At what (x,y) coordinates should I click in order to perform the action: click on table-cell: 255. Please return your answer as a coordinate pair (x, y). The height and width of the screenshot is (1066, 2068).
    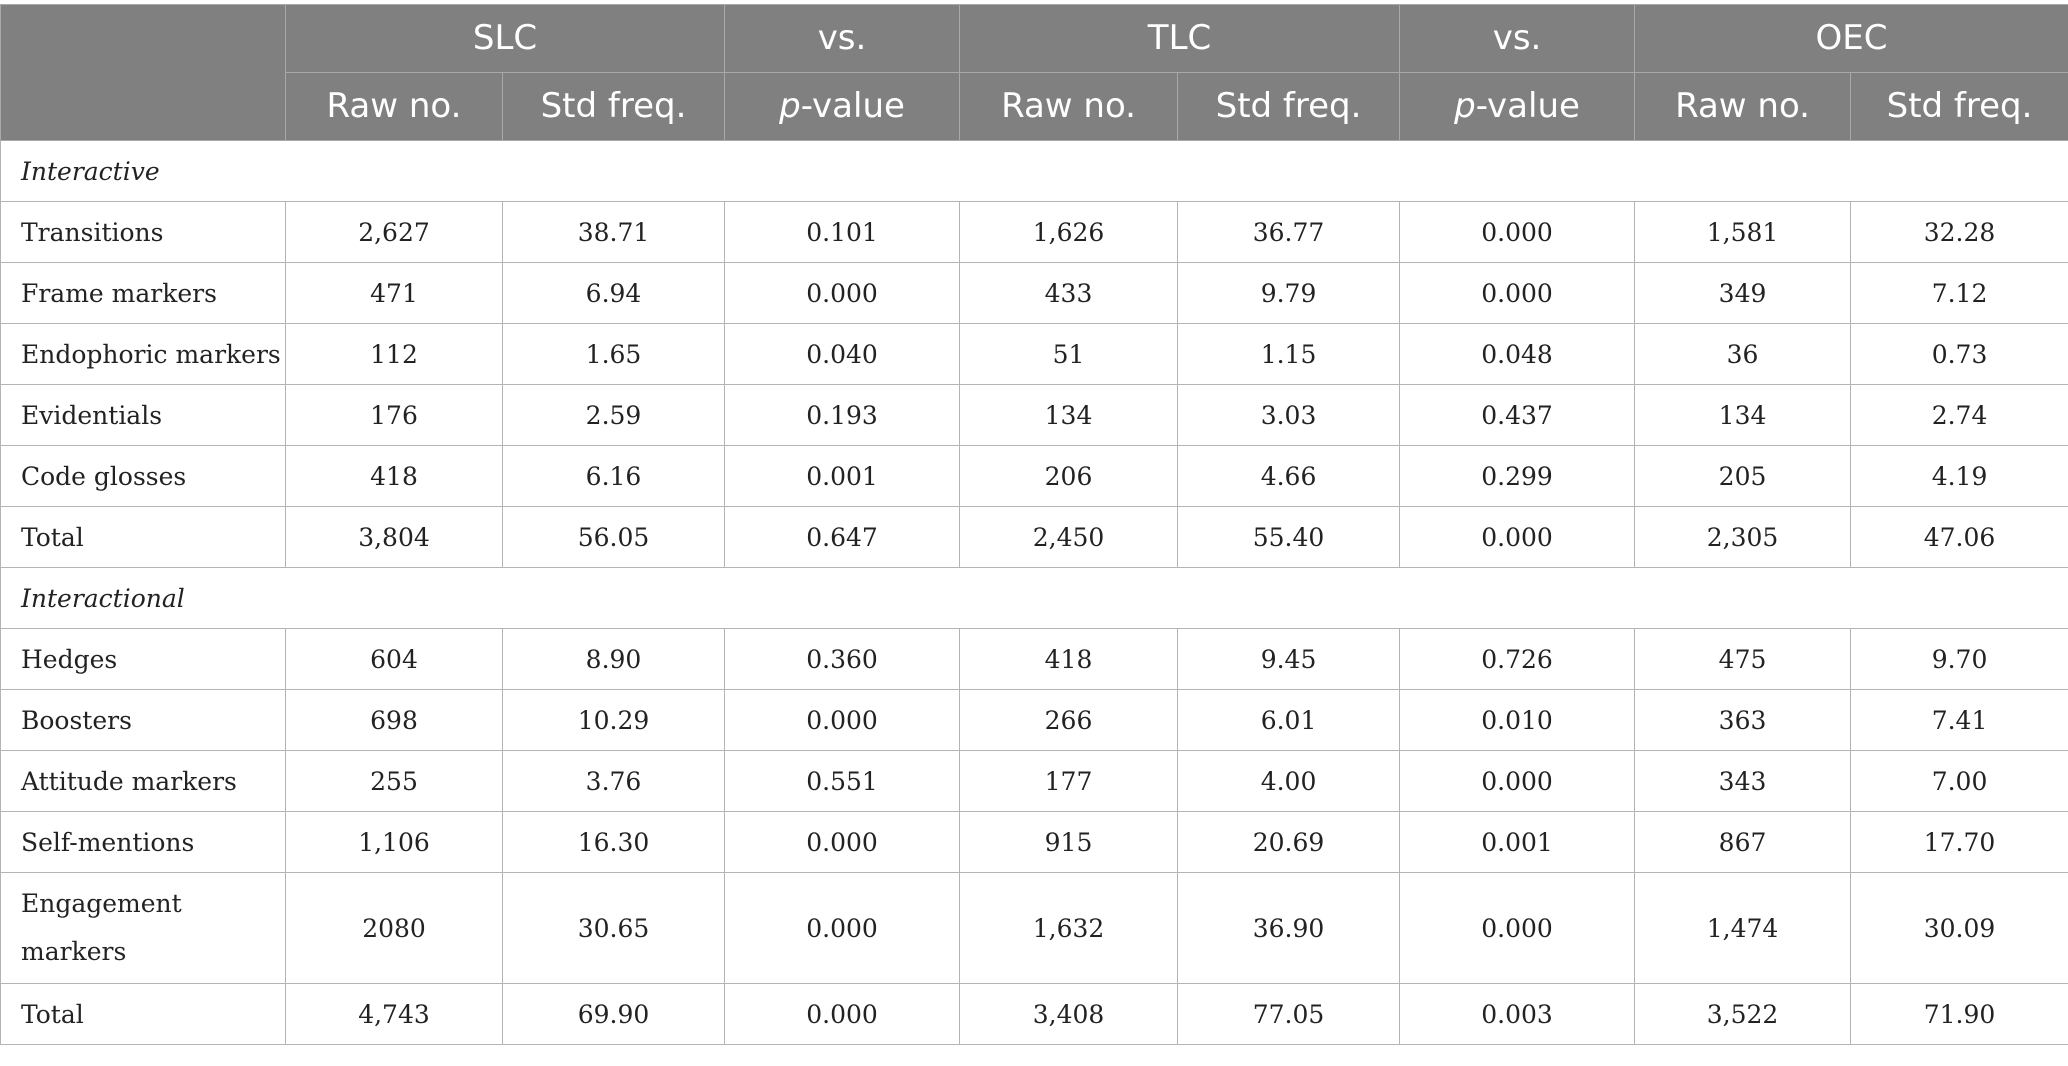
    Looking at the image, I should click on (394, 781).